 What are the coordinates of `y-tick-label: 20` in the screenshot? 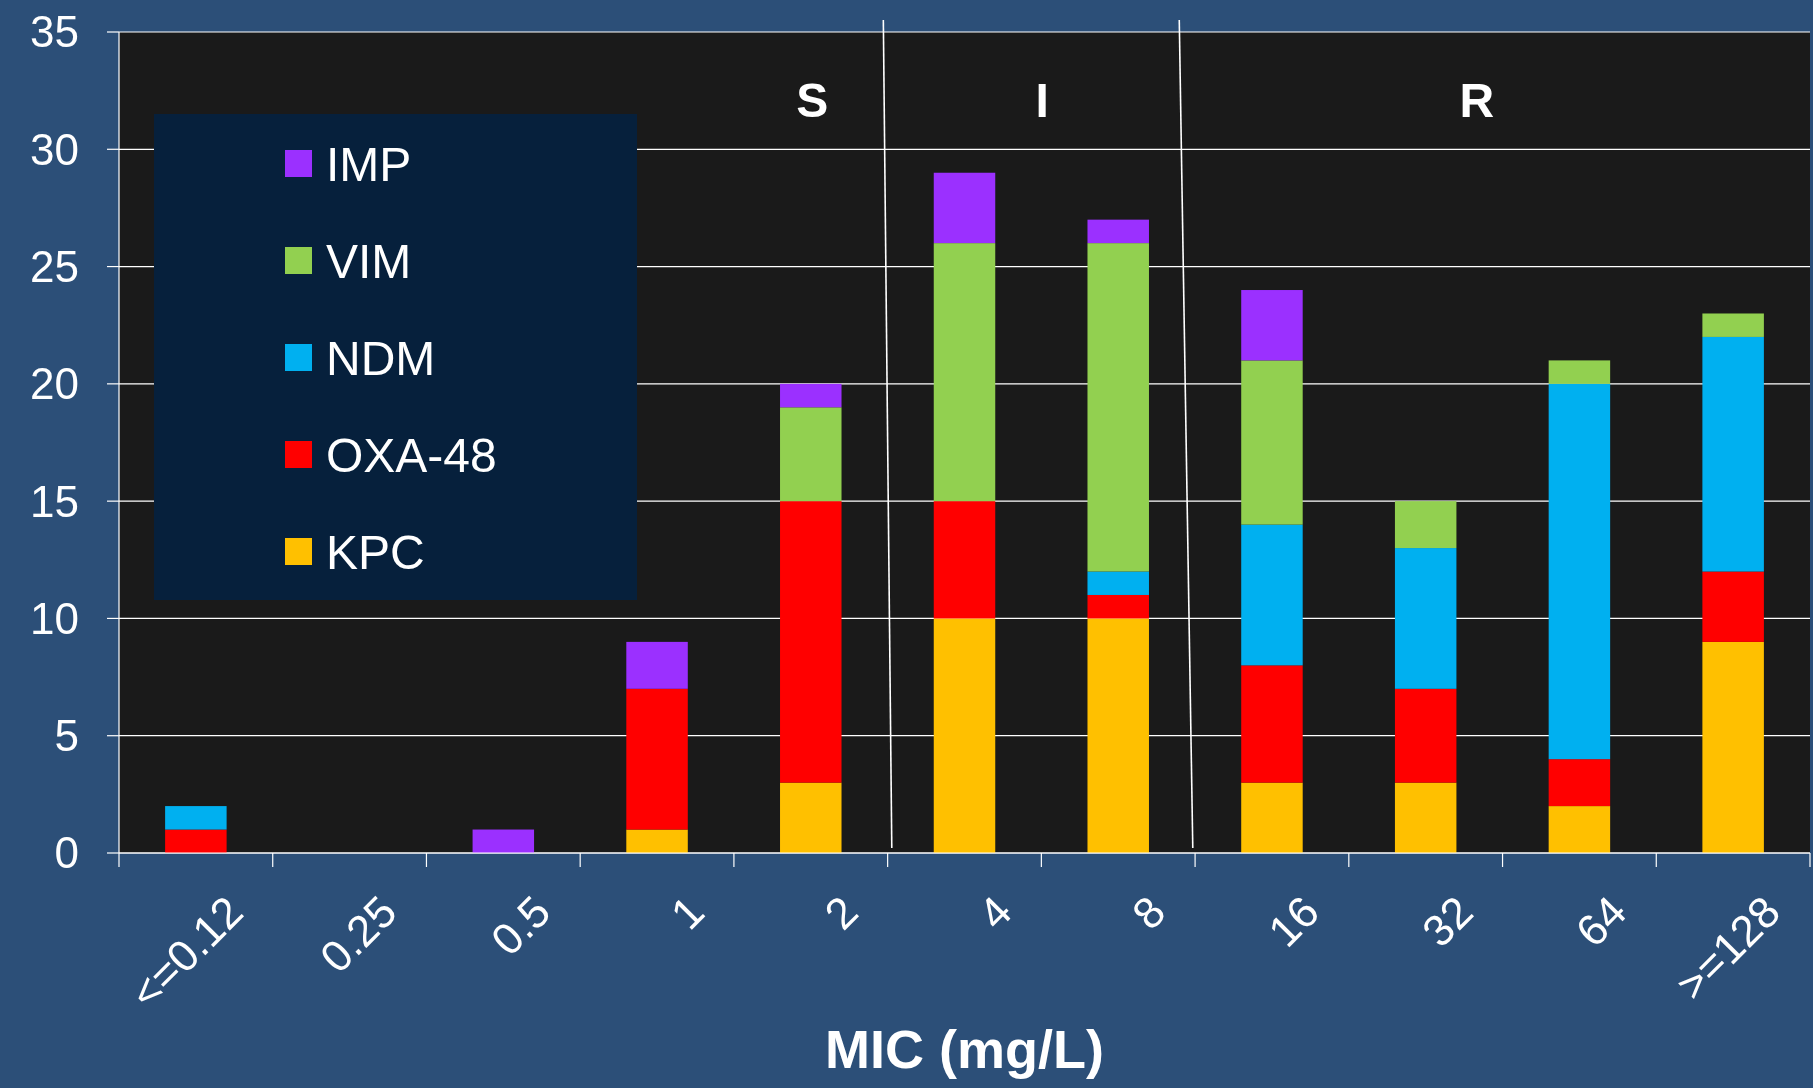 It's located at (54, 384).